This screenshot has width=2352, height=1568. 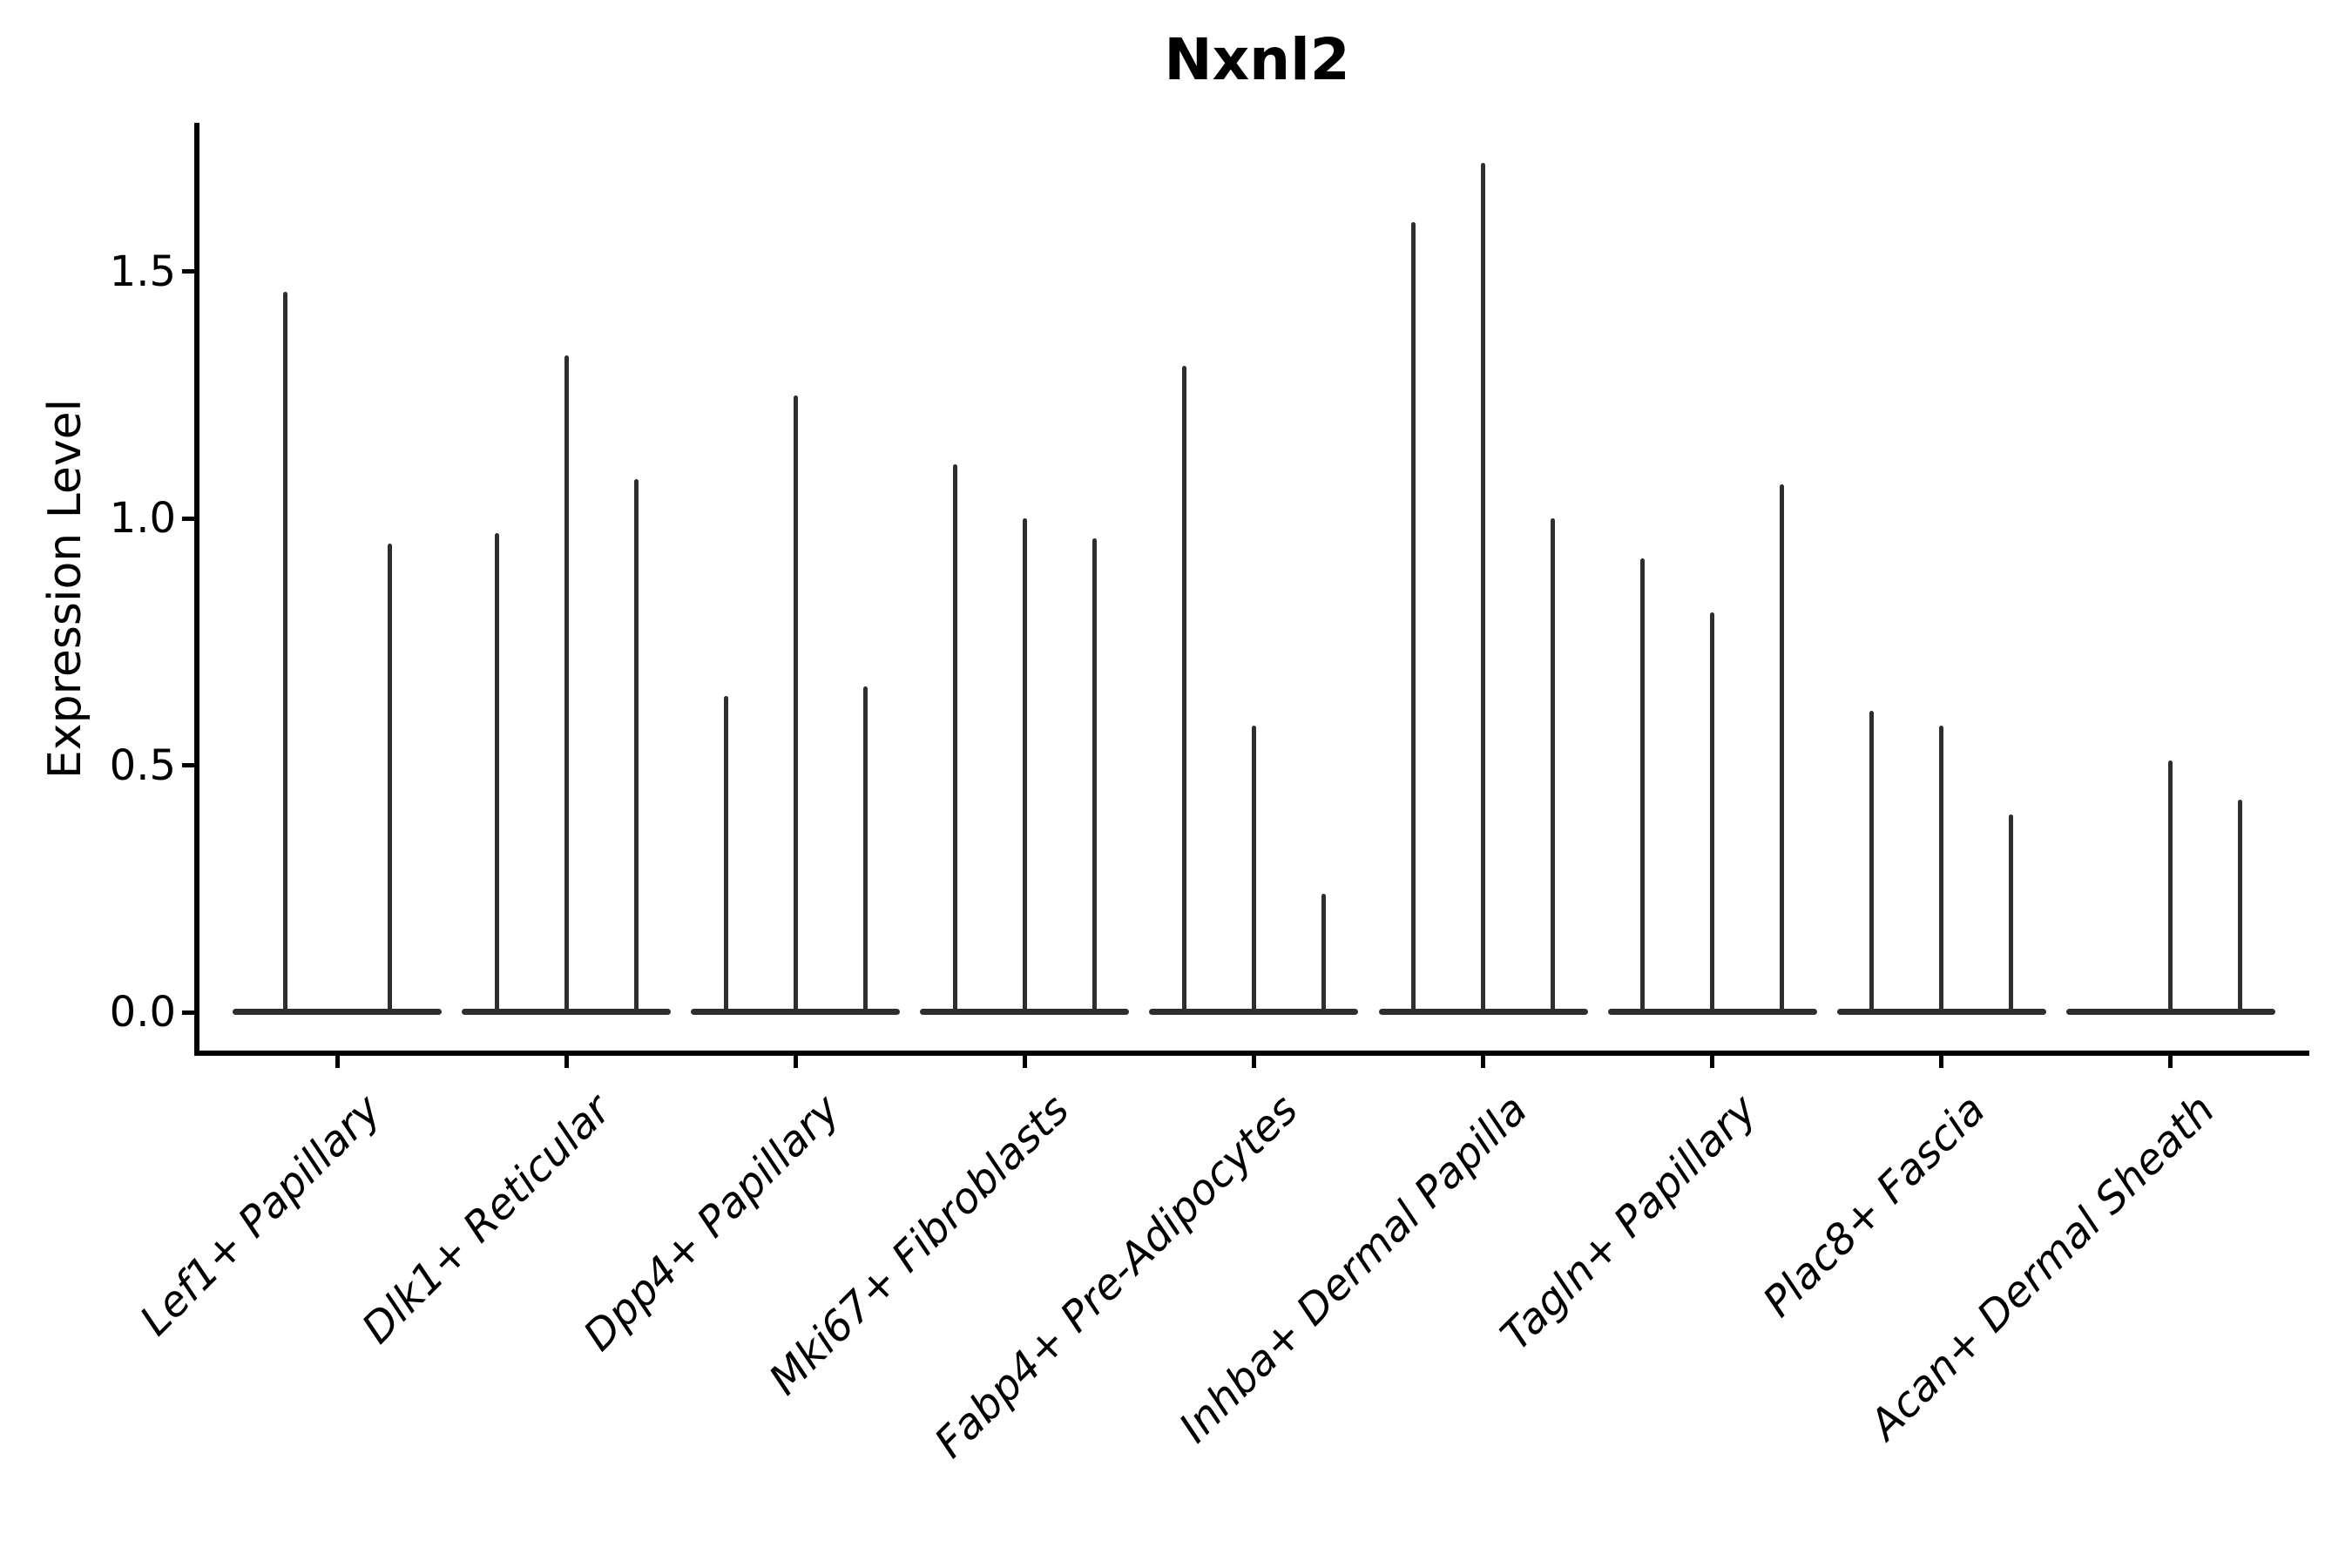 What do you see at coordinates (1257, 59) in the screenshot?
I see `chart-title: Nxnl2` at bounding box center [1257, 59].